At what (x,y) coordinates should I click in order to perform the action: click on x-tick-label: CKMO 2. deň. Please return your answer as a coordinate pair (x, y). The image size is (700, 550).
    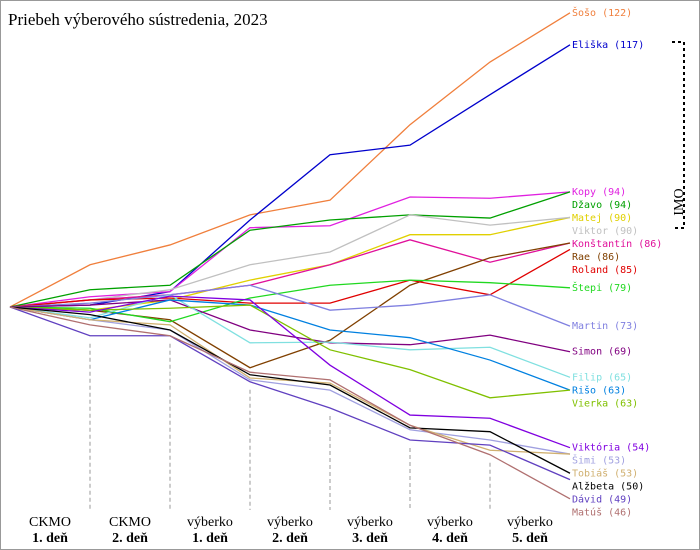
    Looking at the image, I should click on (130, 530).